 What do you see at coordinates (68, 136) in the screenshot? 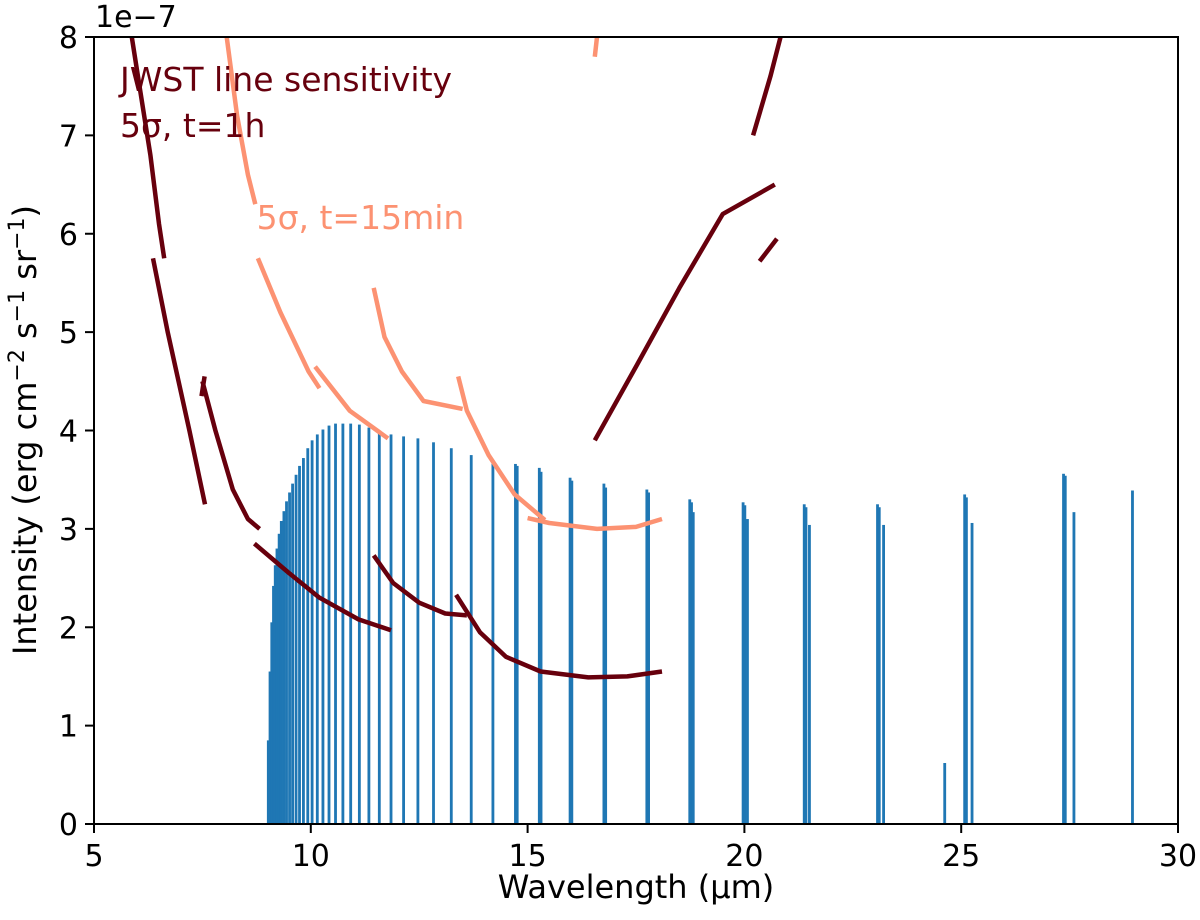
I see `y-tick-label-7: 7` at bounding box center [68, 136].